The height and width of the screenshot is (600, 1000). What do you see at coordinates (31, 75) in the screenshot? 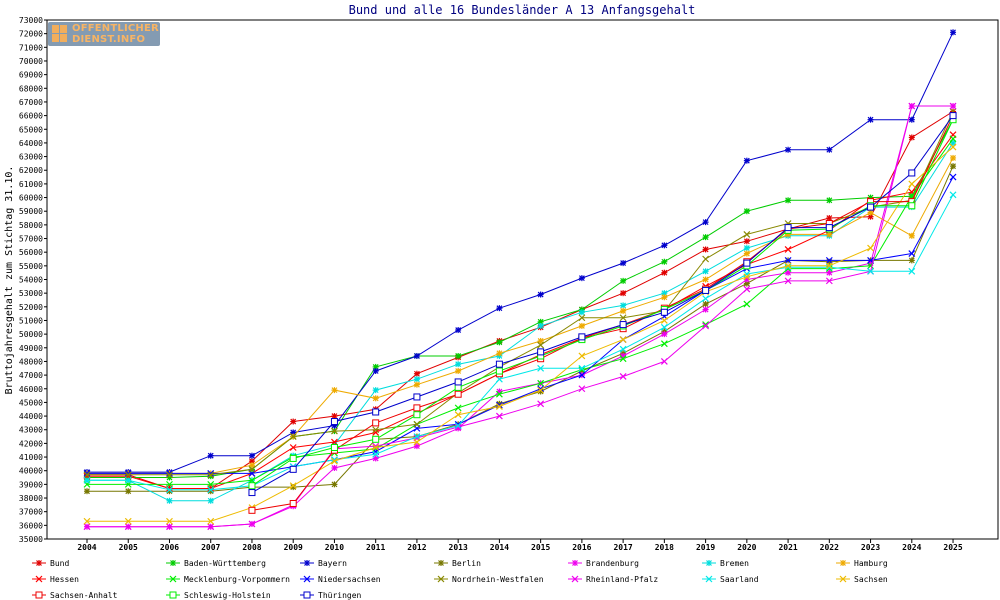
I see `y-tick-label: 69000` at bounding box center [31, 75].